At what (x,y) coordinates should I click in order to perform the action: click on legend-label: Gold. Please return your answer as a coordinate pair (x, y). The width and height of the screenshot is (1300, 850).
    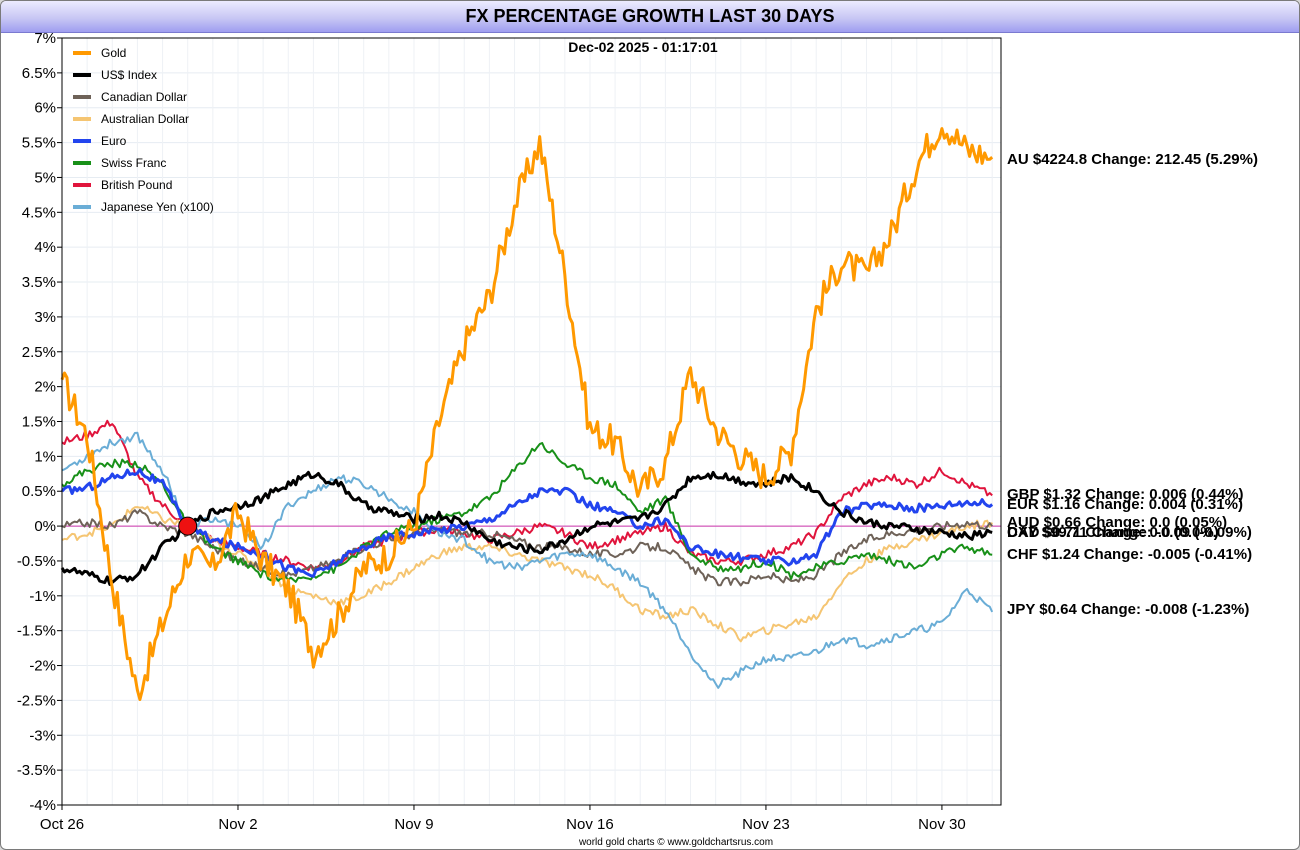
    Looking at the image, I should click on (113, 53).